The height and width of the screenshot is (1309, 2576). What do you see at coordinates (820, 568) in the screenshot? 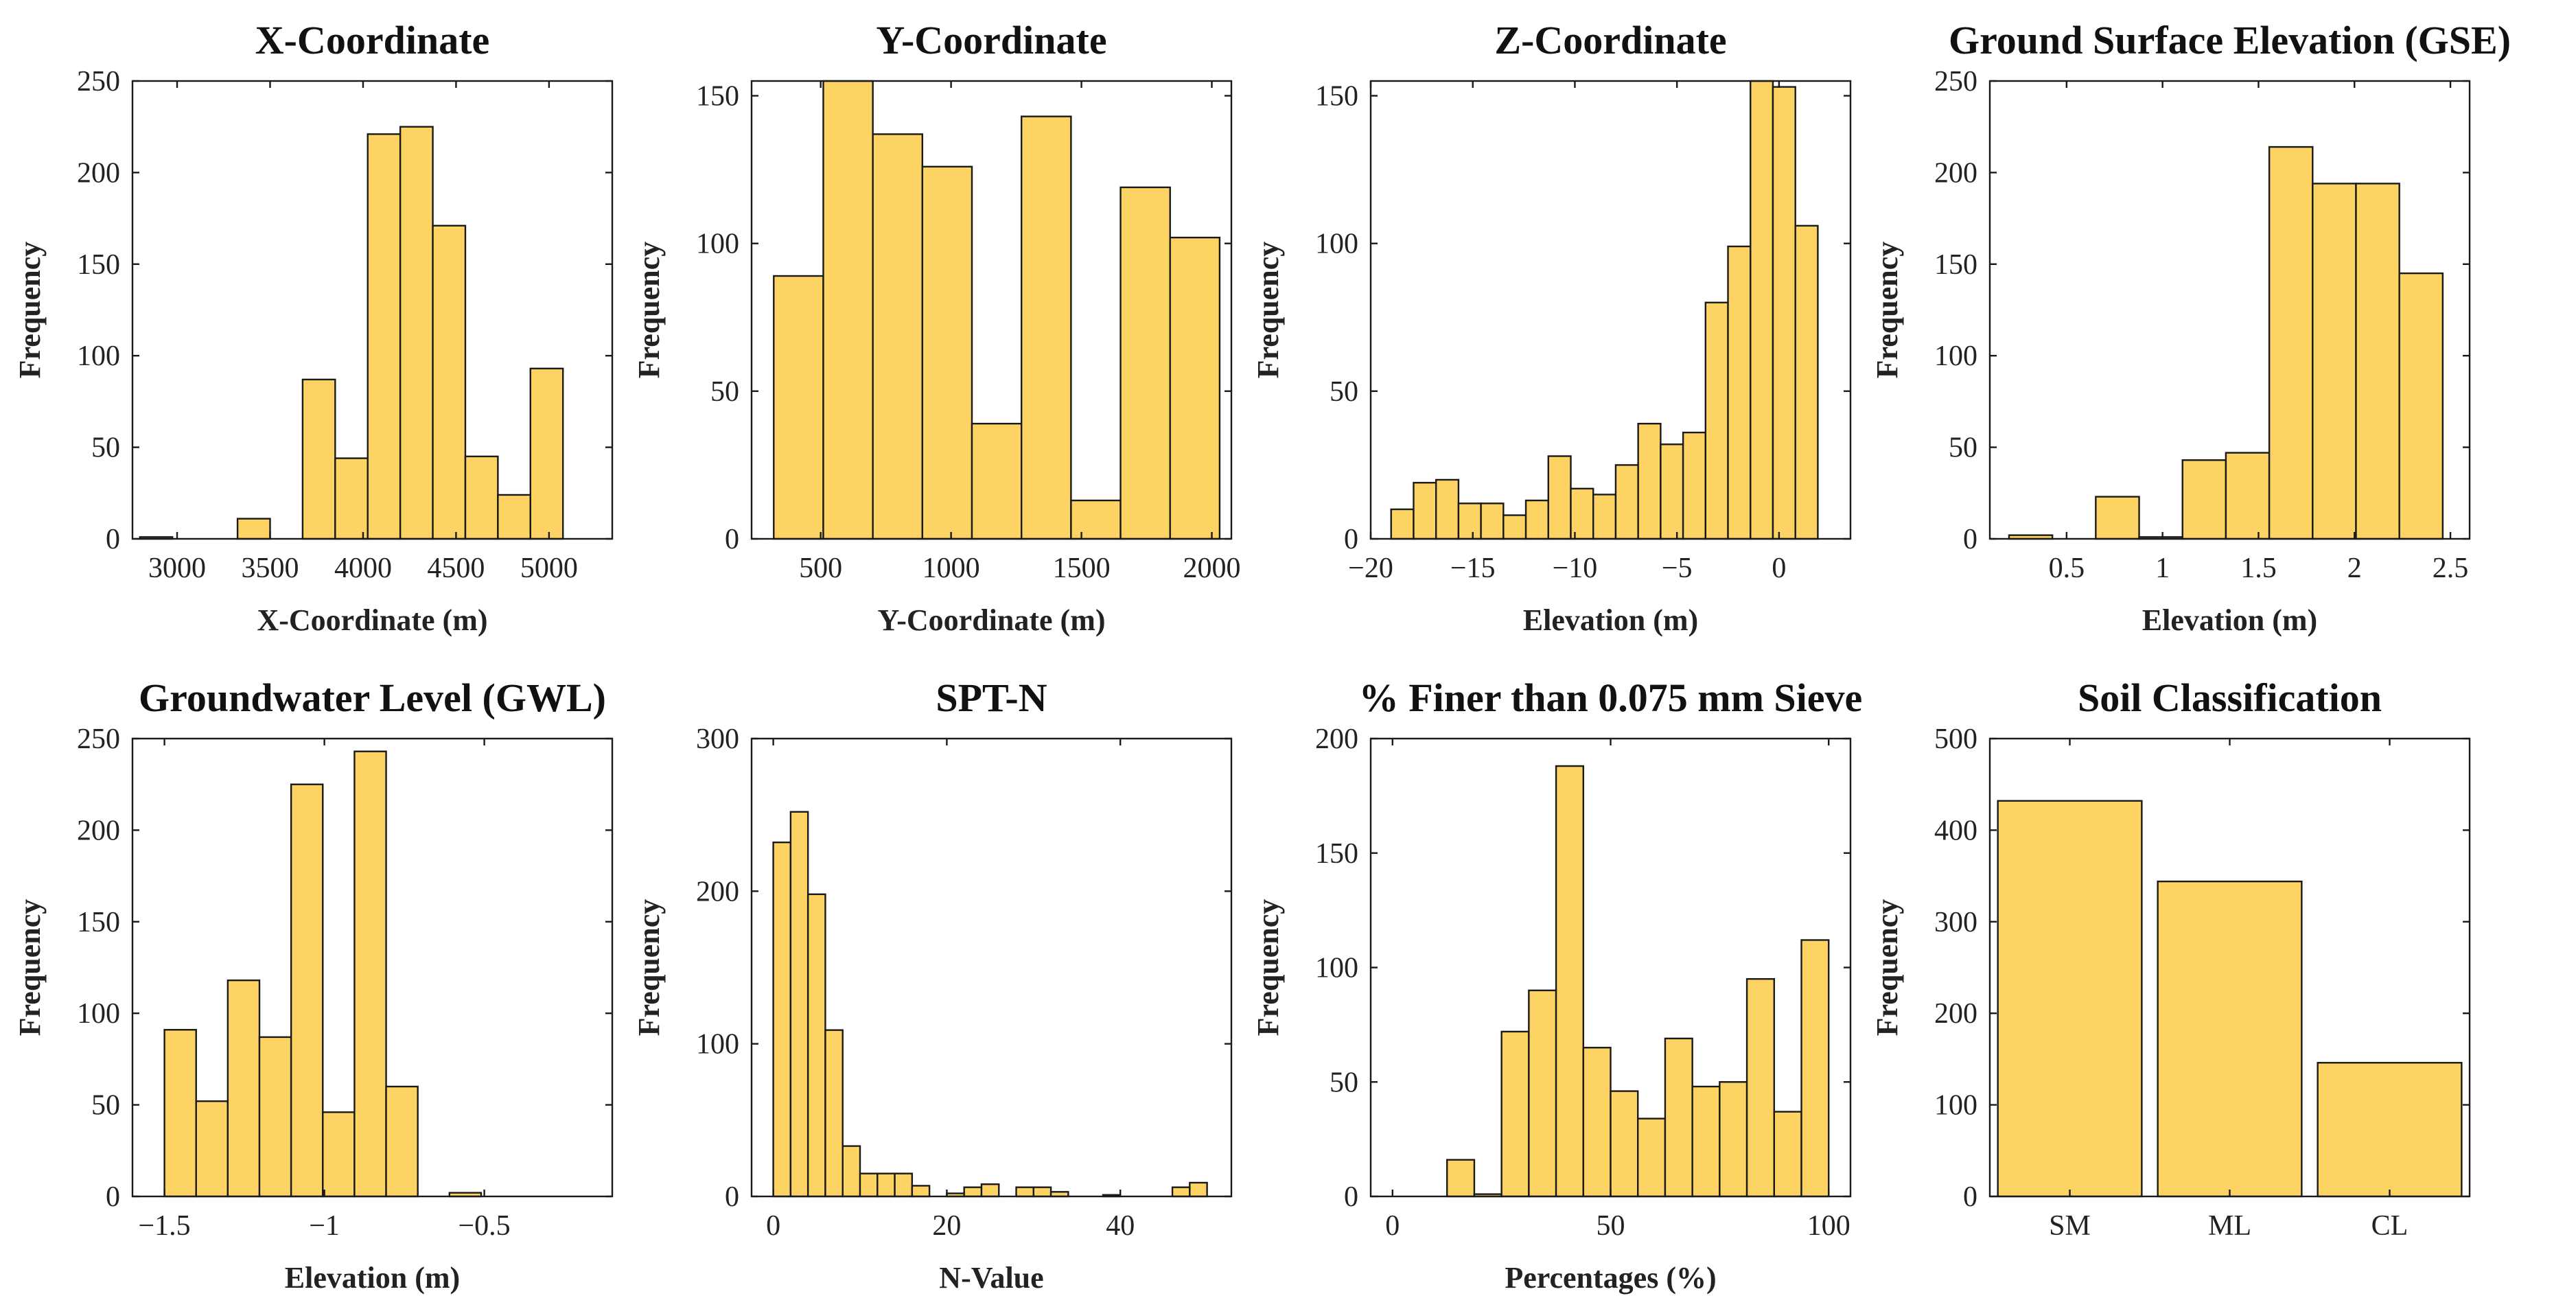
I see `x-tick-label: 500` at bounding box center [820, 568].